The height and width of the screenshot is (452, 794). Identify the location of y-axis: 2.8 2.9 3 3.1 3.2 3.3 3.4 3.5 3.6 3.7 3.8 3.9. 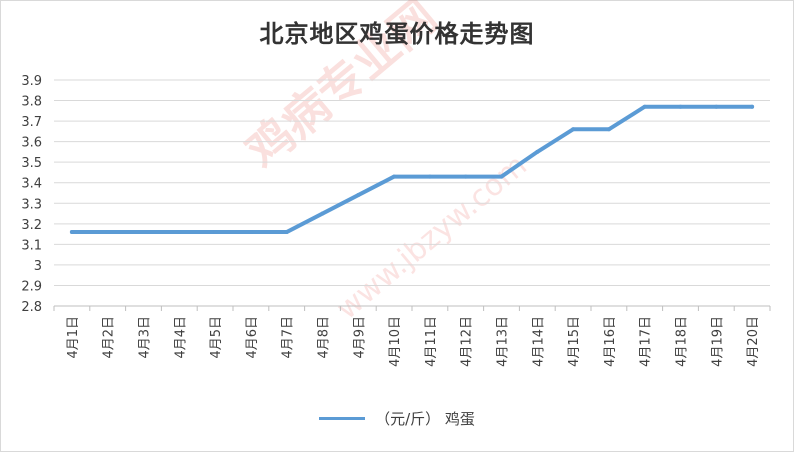
(31, 194).